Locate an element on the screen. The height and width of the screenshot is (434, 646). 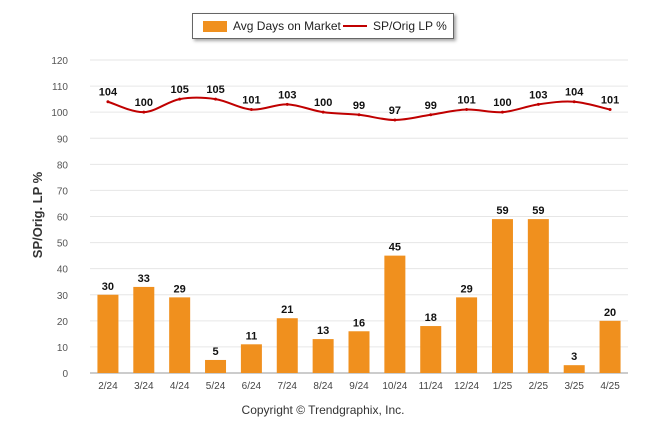
x-tick-label: 6/24 is located at coordinates (252, 386).